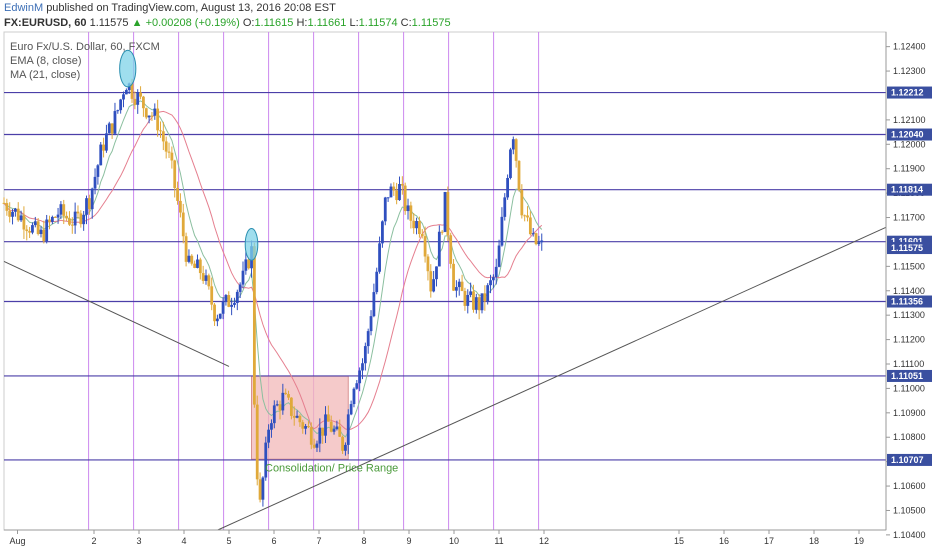  I want to click on change-value: +0.00208 (+0.19%), so click(192, 23).